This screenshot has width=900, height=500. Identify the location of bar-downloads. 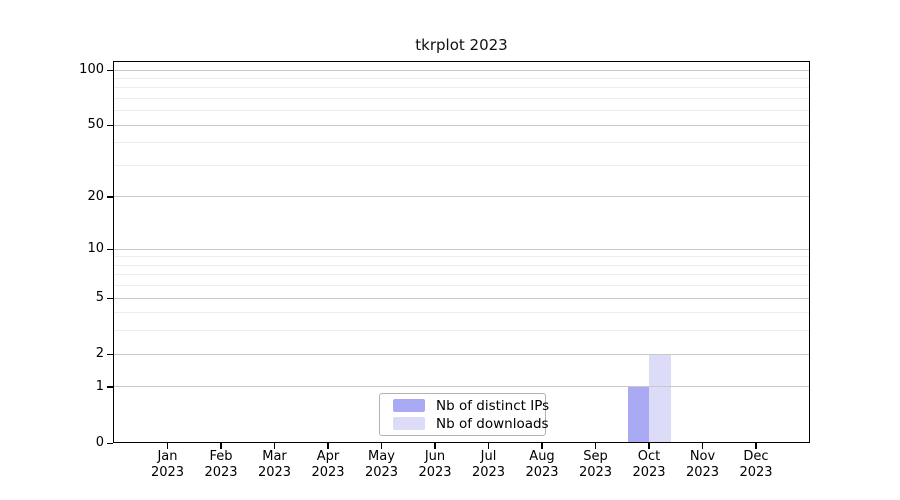
(660, 398).